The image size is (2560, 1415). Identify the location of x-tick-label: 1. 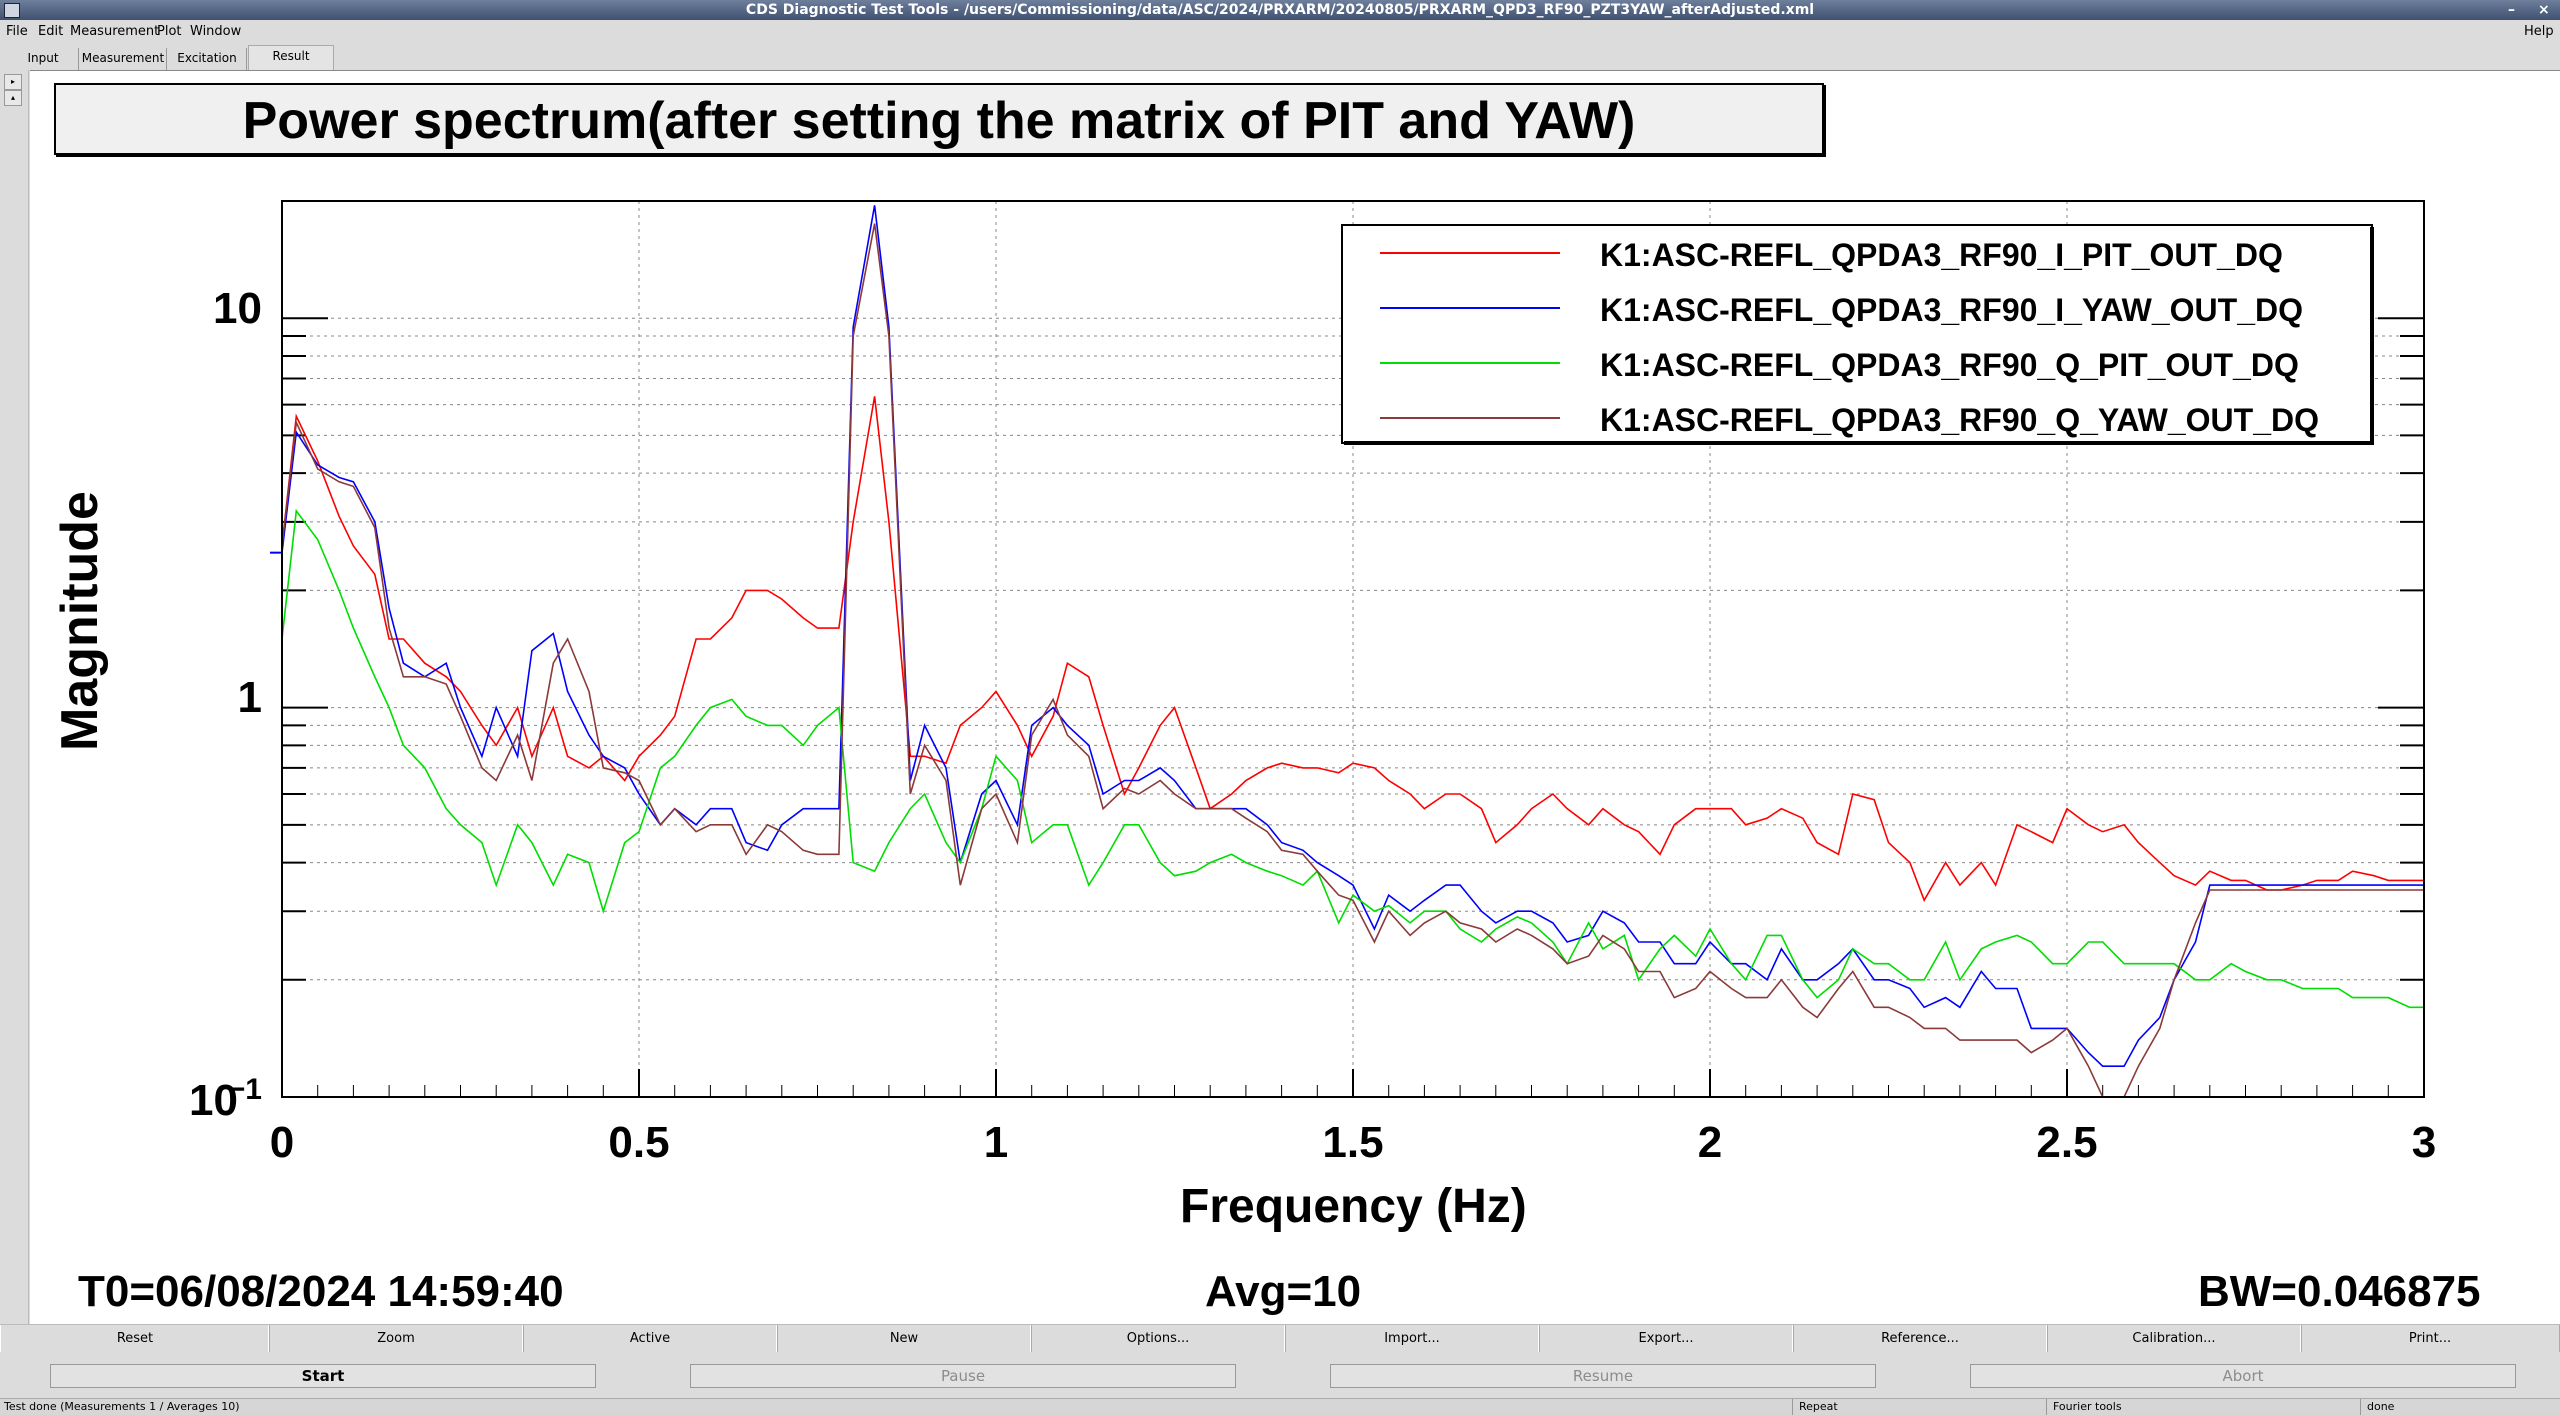
(996, 1142).